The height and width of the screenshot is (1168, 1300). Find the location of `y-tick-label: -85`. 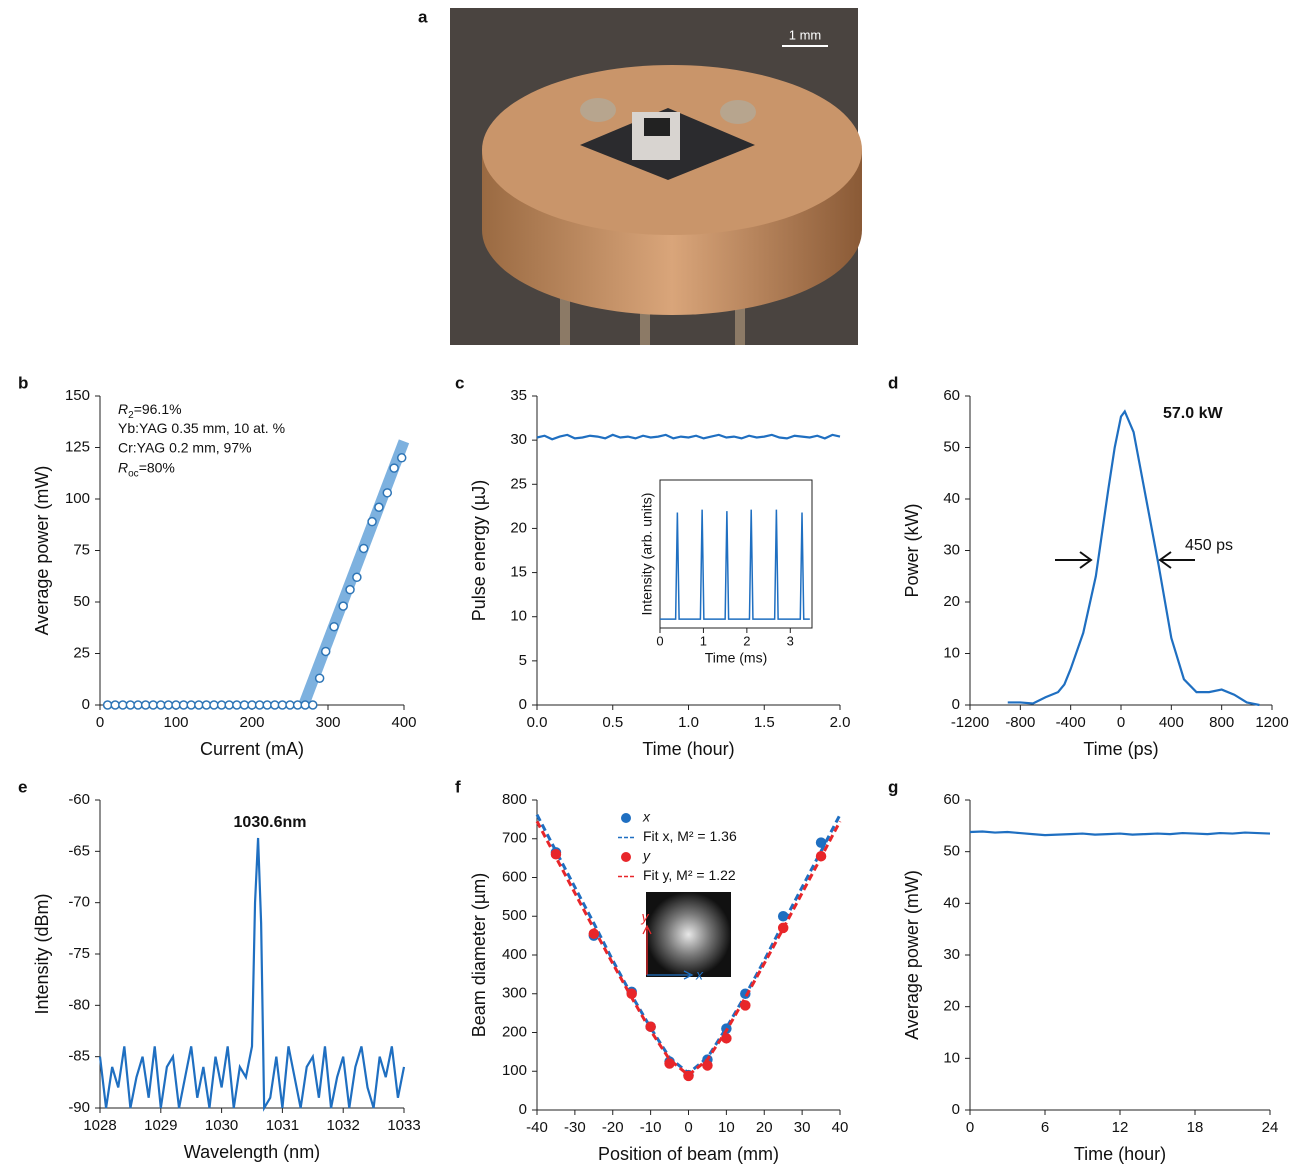

y-tick-label: -85 is located at coordinates (79, 1056).